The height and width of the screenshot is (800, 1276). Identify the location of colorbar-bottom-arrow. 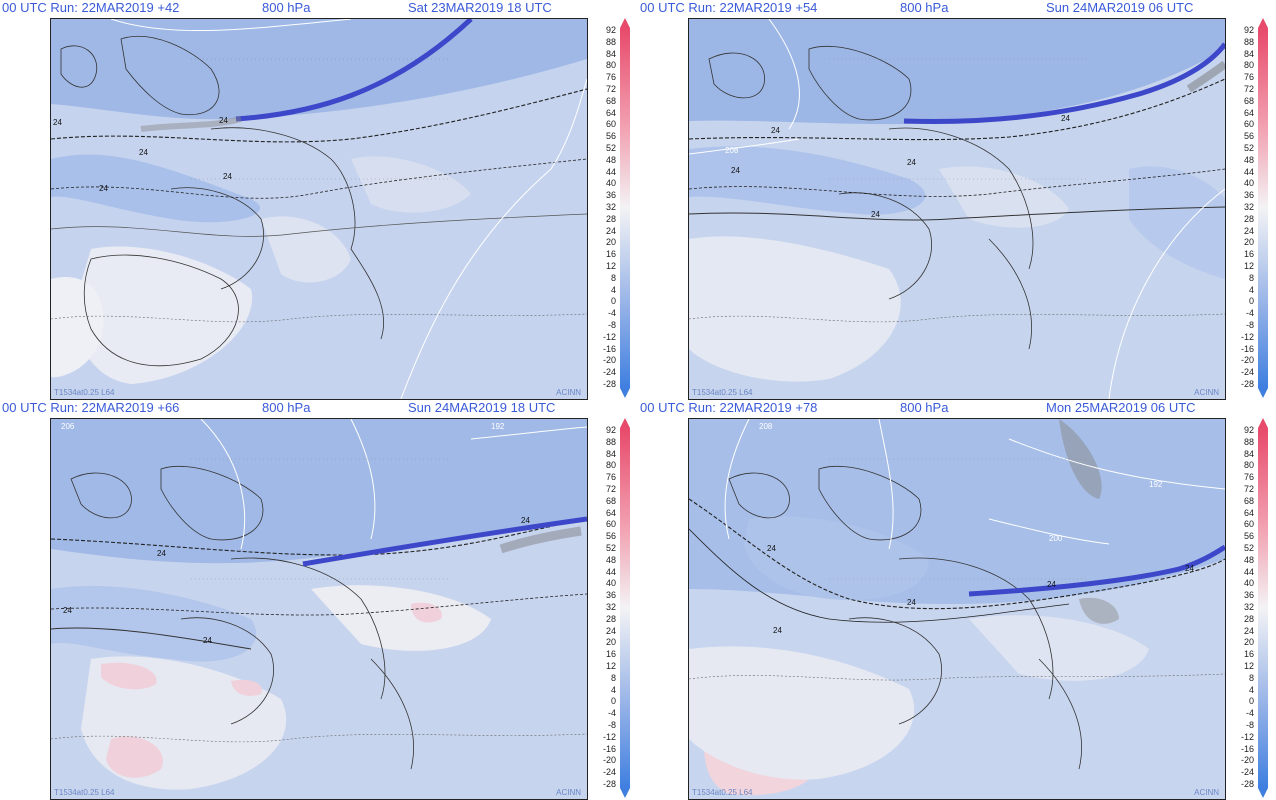
(1263, 793).